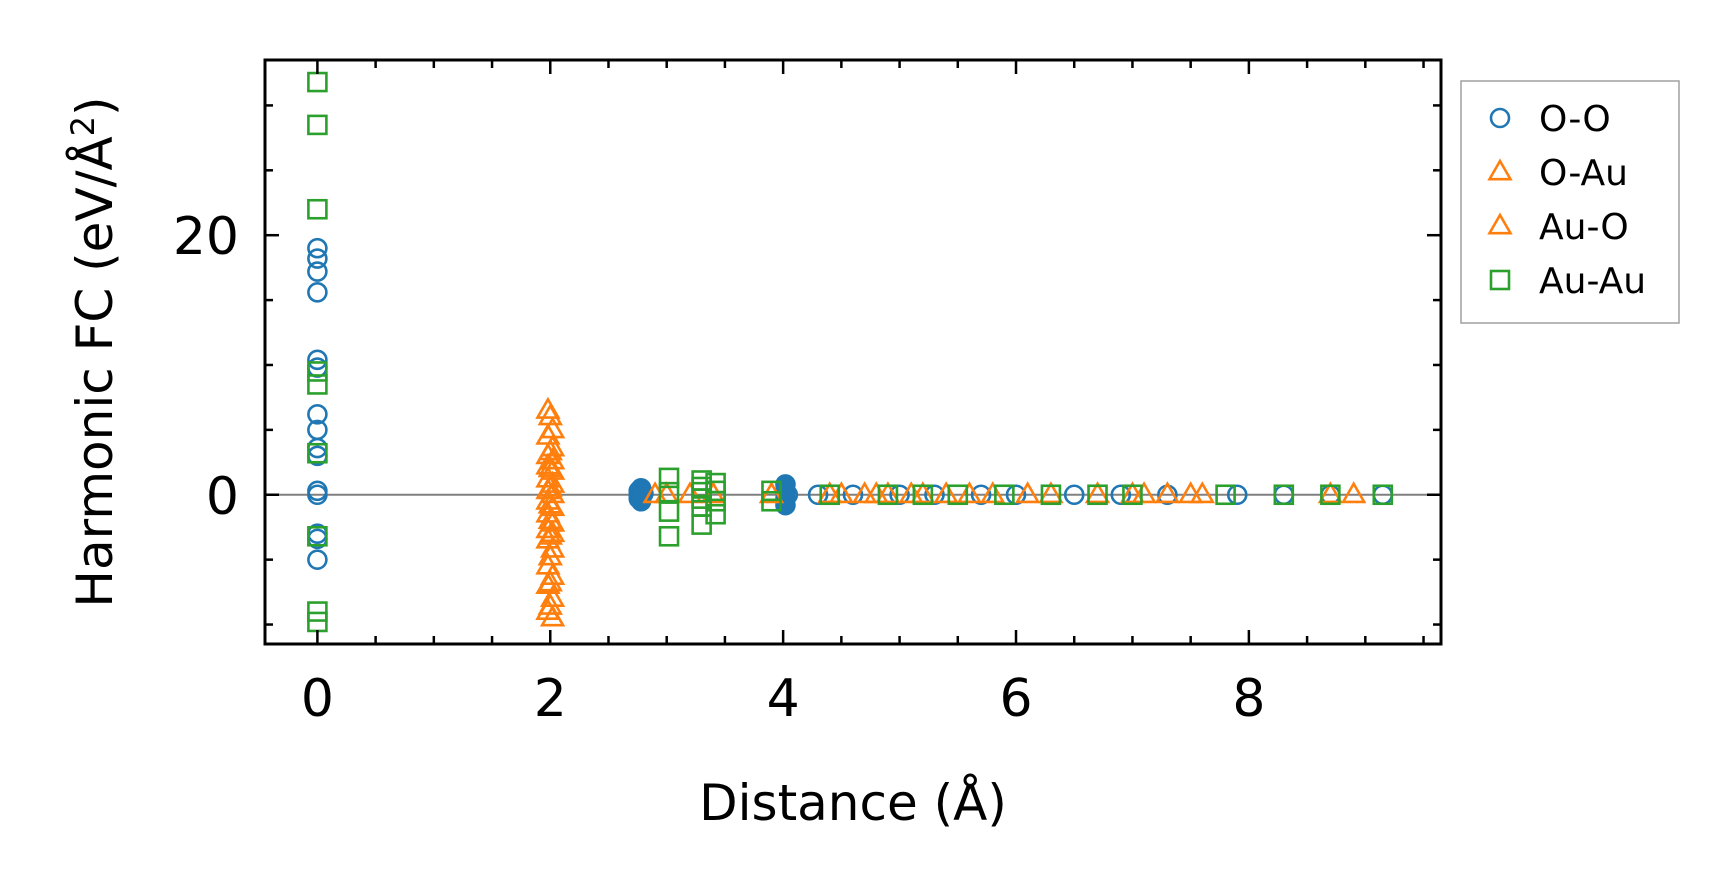 The width and height of the screenshot is (1721, 883). I want to click on y-axis-label-superscript: 2, so click(83, 126).